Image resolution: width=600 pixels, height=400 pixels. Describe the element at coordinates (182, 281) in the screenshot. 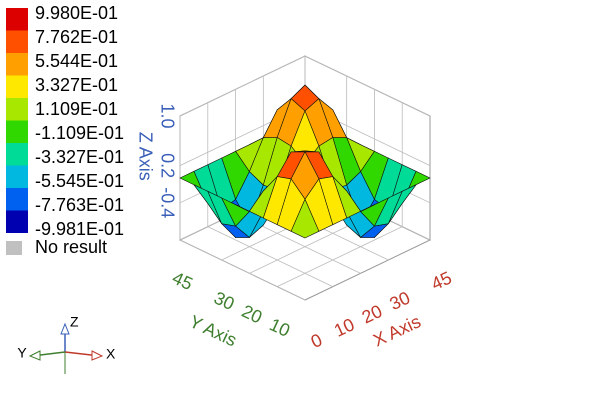

I see `y-tick-label: 45` at that location.